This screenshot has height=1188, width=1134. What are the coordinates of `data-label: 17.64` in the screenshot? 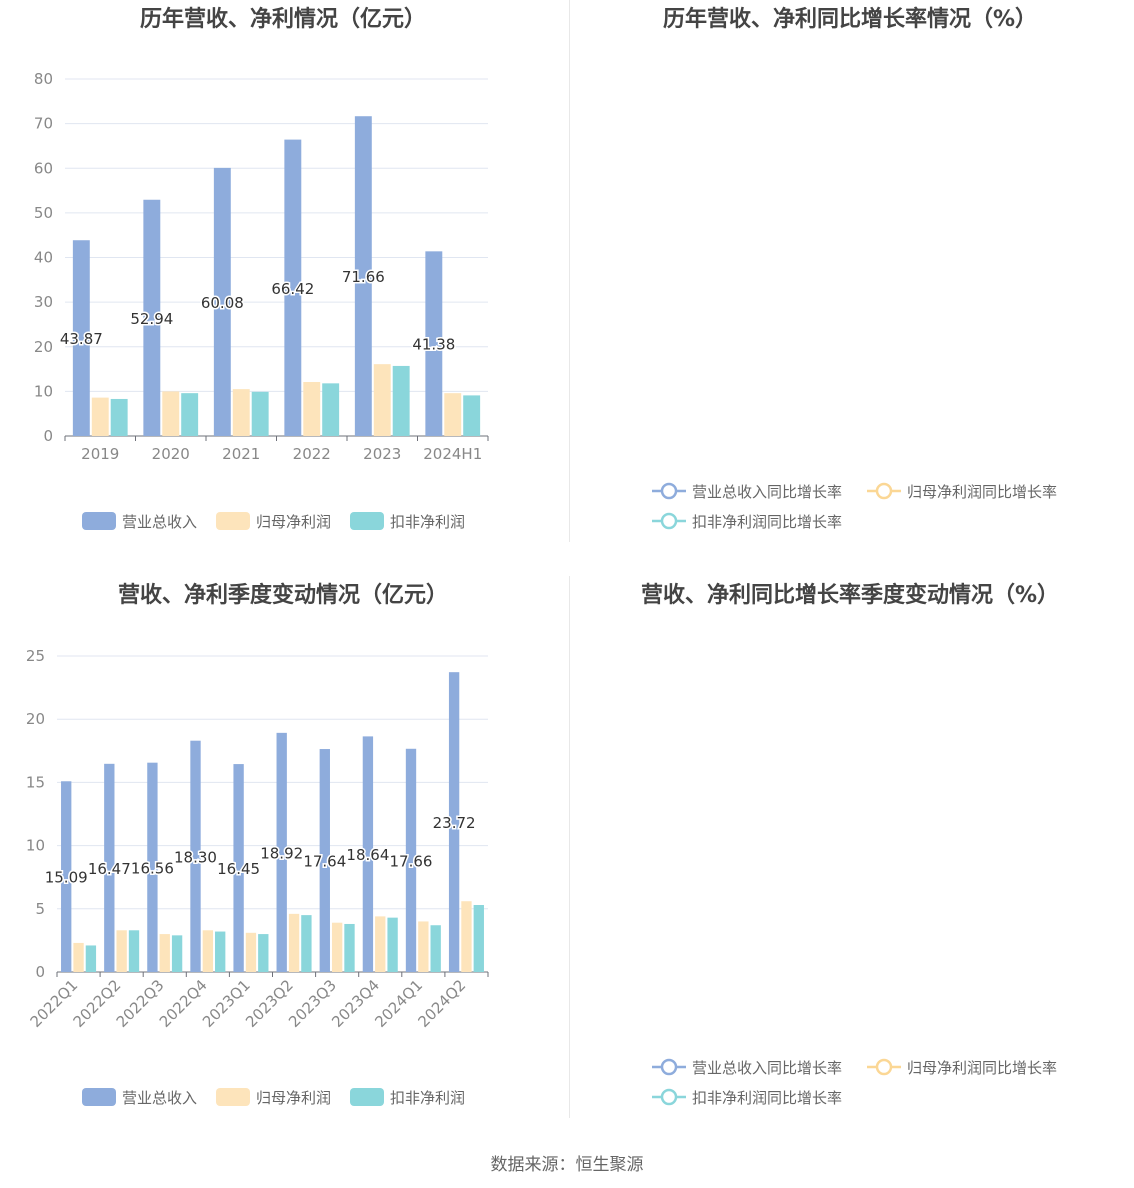 It's located at (324, 862).